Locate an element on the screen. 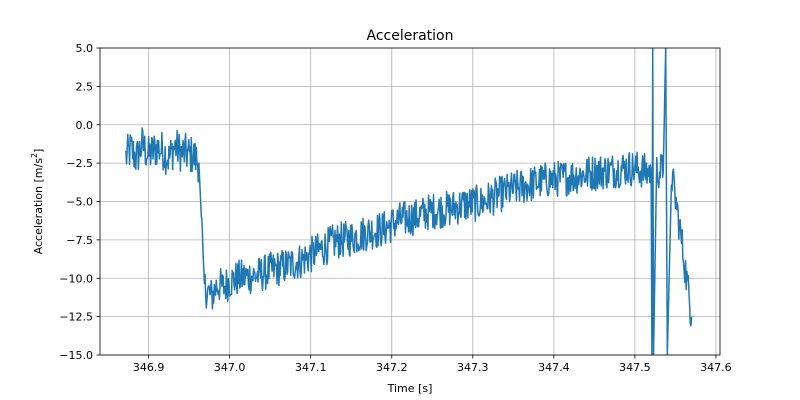 The height and width of the screenshot is (400, 800). y-tick-label: −7.5 is located at coordinates (79, 240).